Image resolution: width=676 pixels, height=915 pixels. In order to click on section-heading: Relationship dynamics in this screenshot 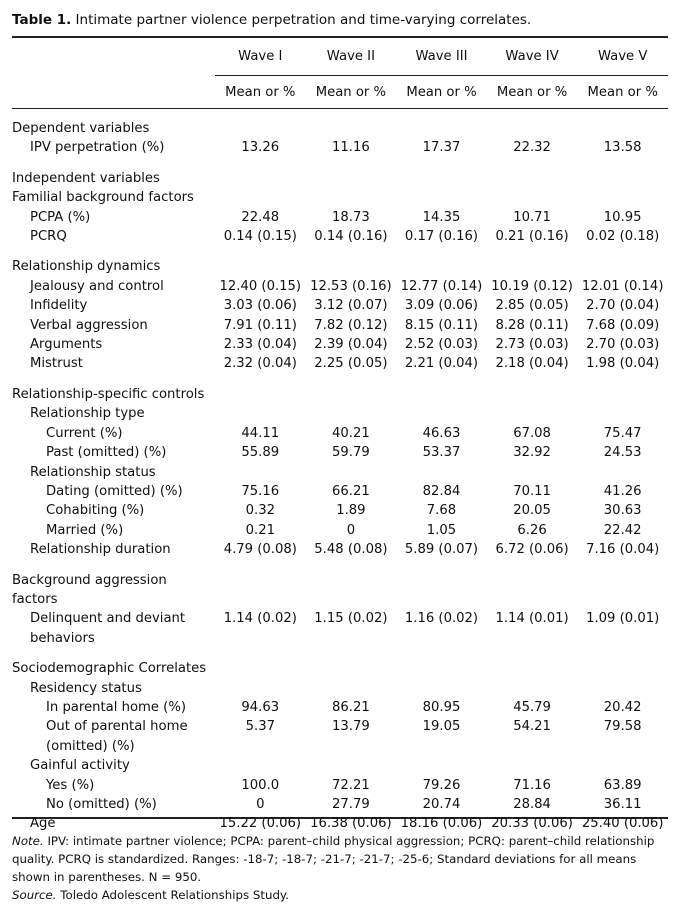, I will do `click(86, 267)`.